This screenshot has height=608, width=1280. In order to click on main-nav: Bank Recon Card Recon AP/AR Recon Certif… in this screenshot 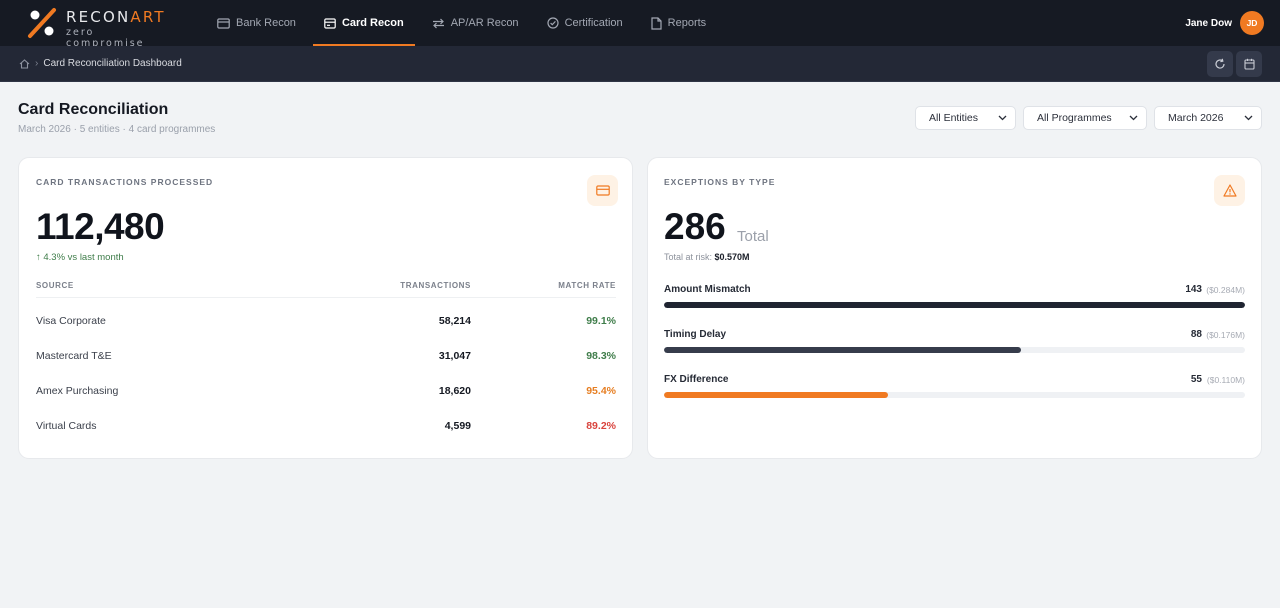, I will do `click(464, 23)`.